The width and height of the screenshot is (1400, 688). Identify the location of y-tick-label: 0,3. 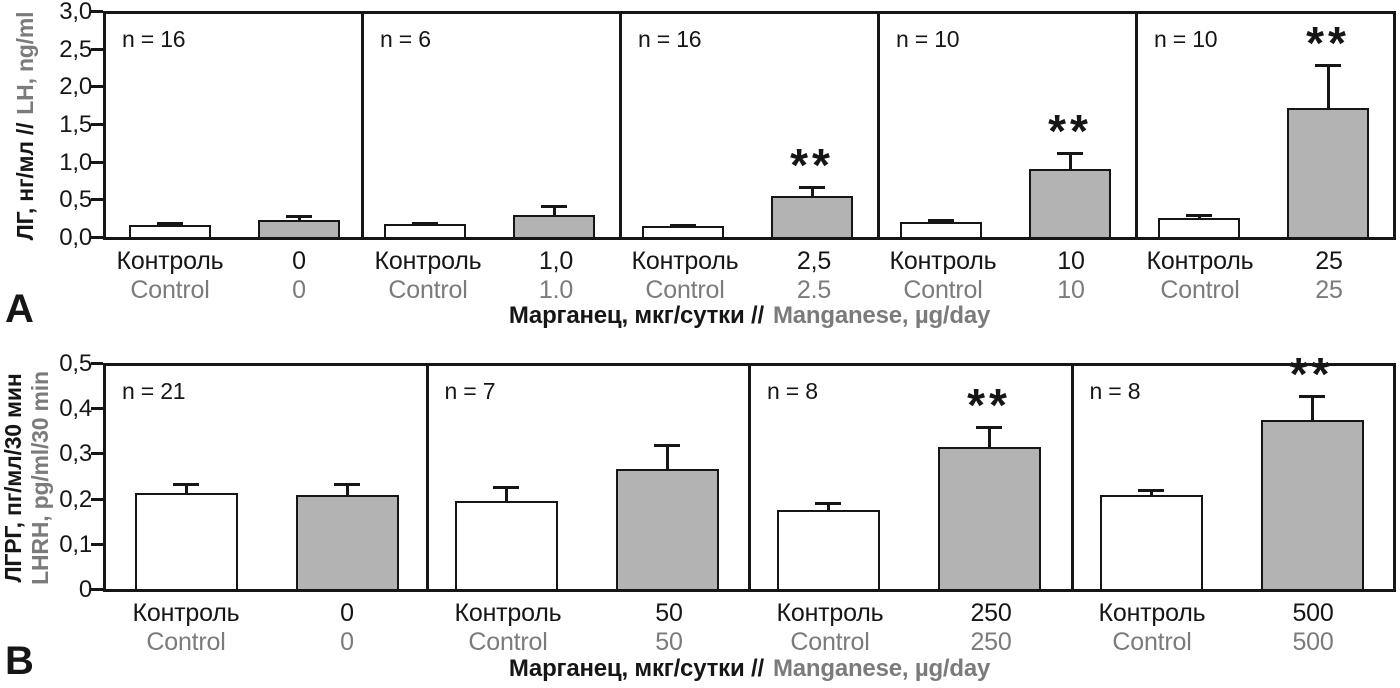
(75, 454).